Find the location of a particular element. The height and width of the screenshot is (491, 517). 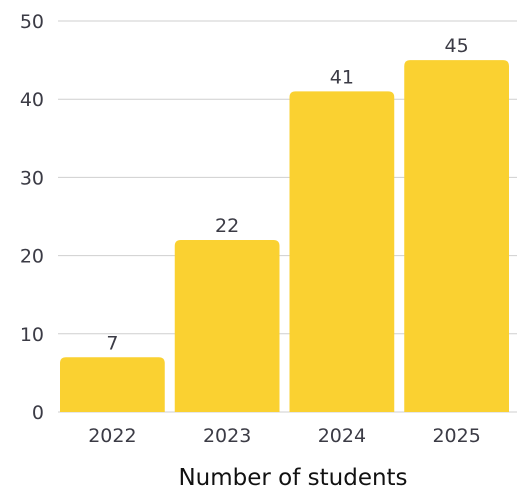

x-axis-ticks: 2022 2023 2024 2025 is located at coordinates (284, 436).